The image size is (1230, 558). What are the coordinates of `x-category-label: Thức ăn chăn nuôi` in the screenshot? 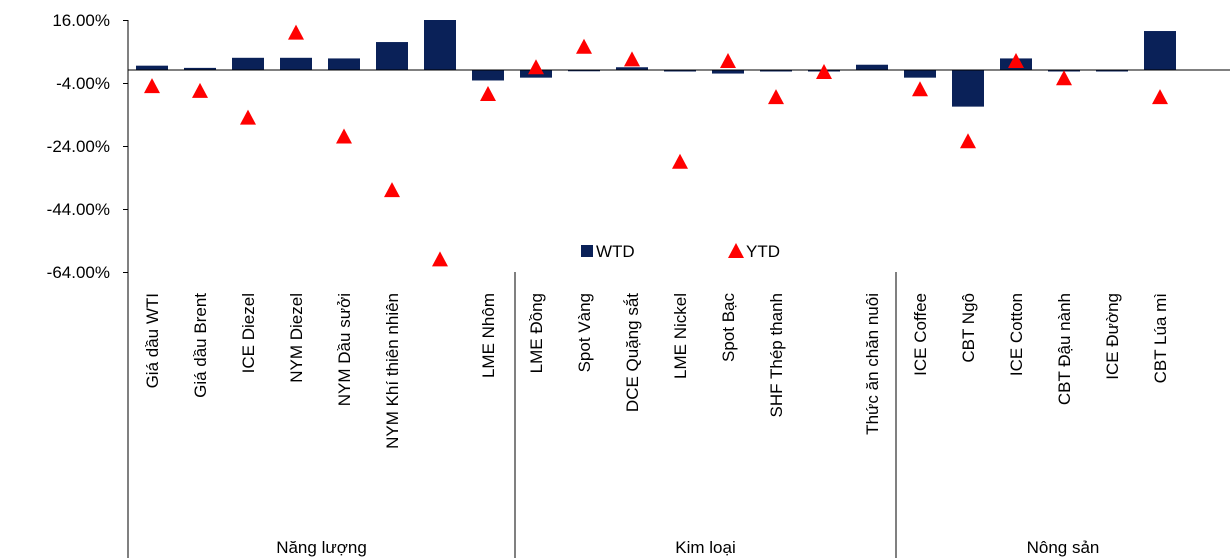 It's located at (872, 364).